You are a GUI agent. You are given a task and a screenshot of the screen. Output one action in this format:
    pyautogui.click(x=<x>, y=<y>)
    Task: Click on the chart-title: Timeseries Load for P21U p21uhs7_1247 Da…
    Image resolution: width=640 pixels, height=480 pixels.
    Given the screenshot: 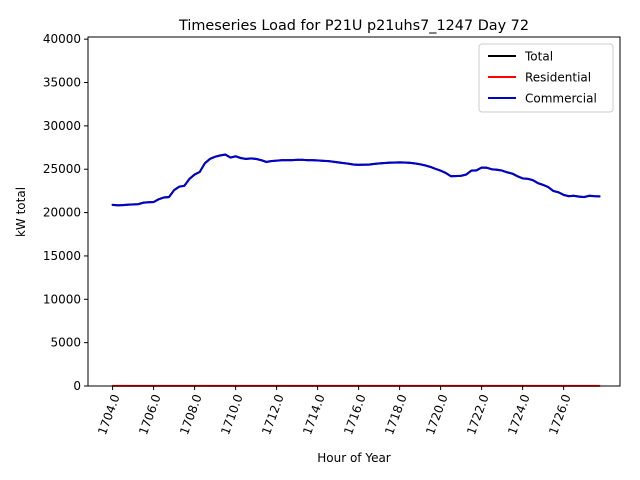 What is the action you would take?
    pyautogui.click(x=353, y=26)
    